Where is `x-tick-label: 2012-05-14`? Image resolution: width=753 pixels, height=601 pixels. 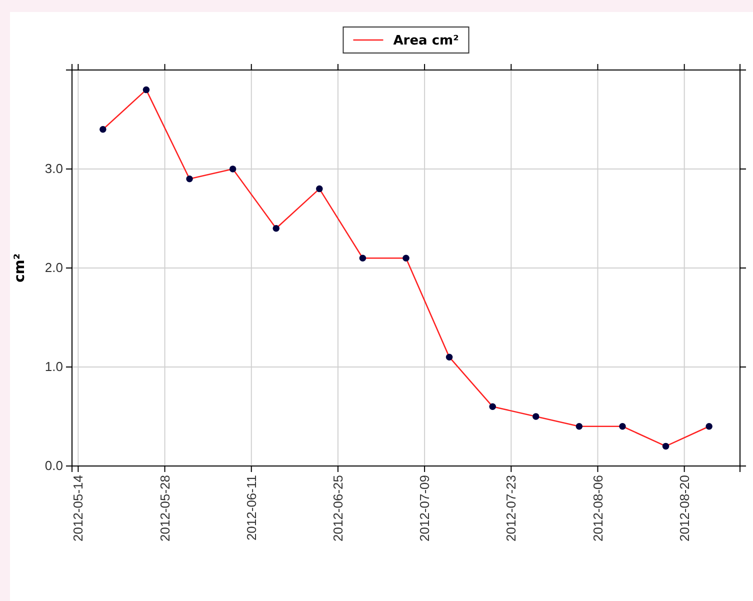
x-tick-label: 2012-05-14 is located at coordinates (78, 508).